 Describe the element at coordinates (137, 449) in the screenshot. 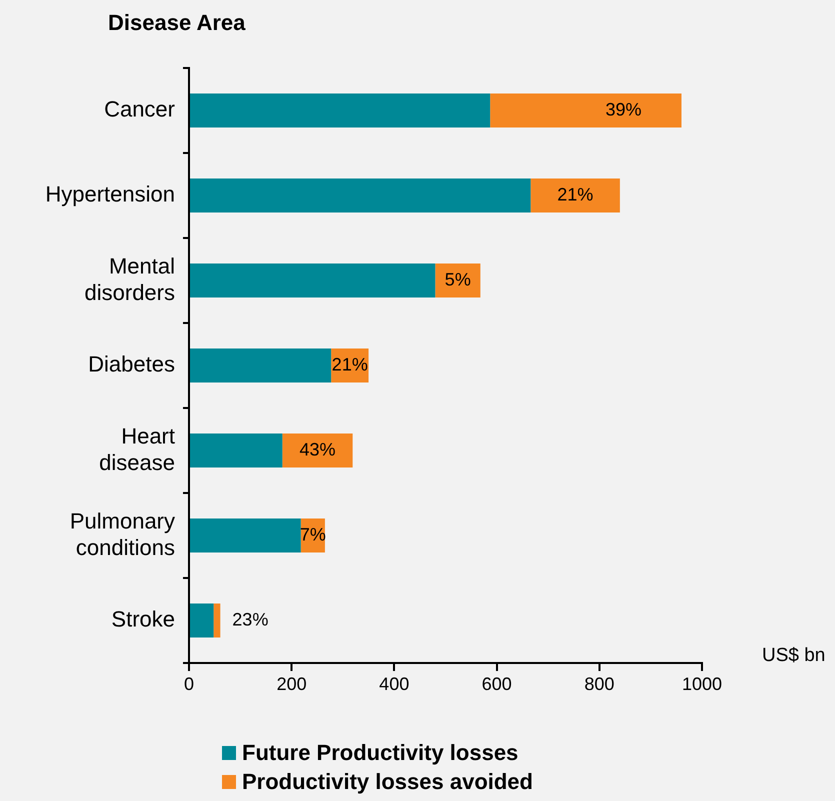

I see `y-tick-label: Heart disease` at that location.